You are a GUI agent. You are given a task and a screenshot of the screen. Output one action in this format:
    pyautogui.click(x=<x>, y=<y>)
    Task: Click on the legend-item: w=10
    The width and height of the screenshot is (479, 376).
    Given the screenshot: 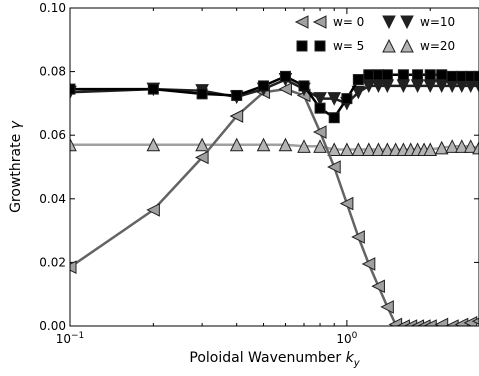 What is the action you would take?
    pyautogui.click(x=418, y=22)
    